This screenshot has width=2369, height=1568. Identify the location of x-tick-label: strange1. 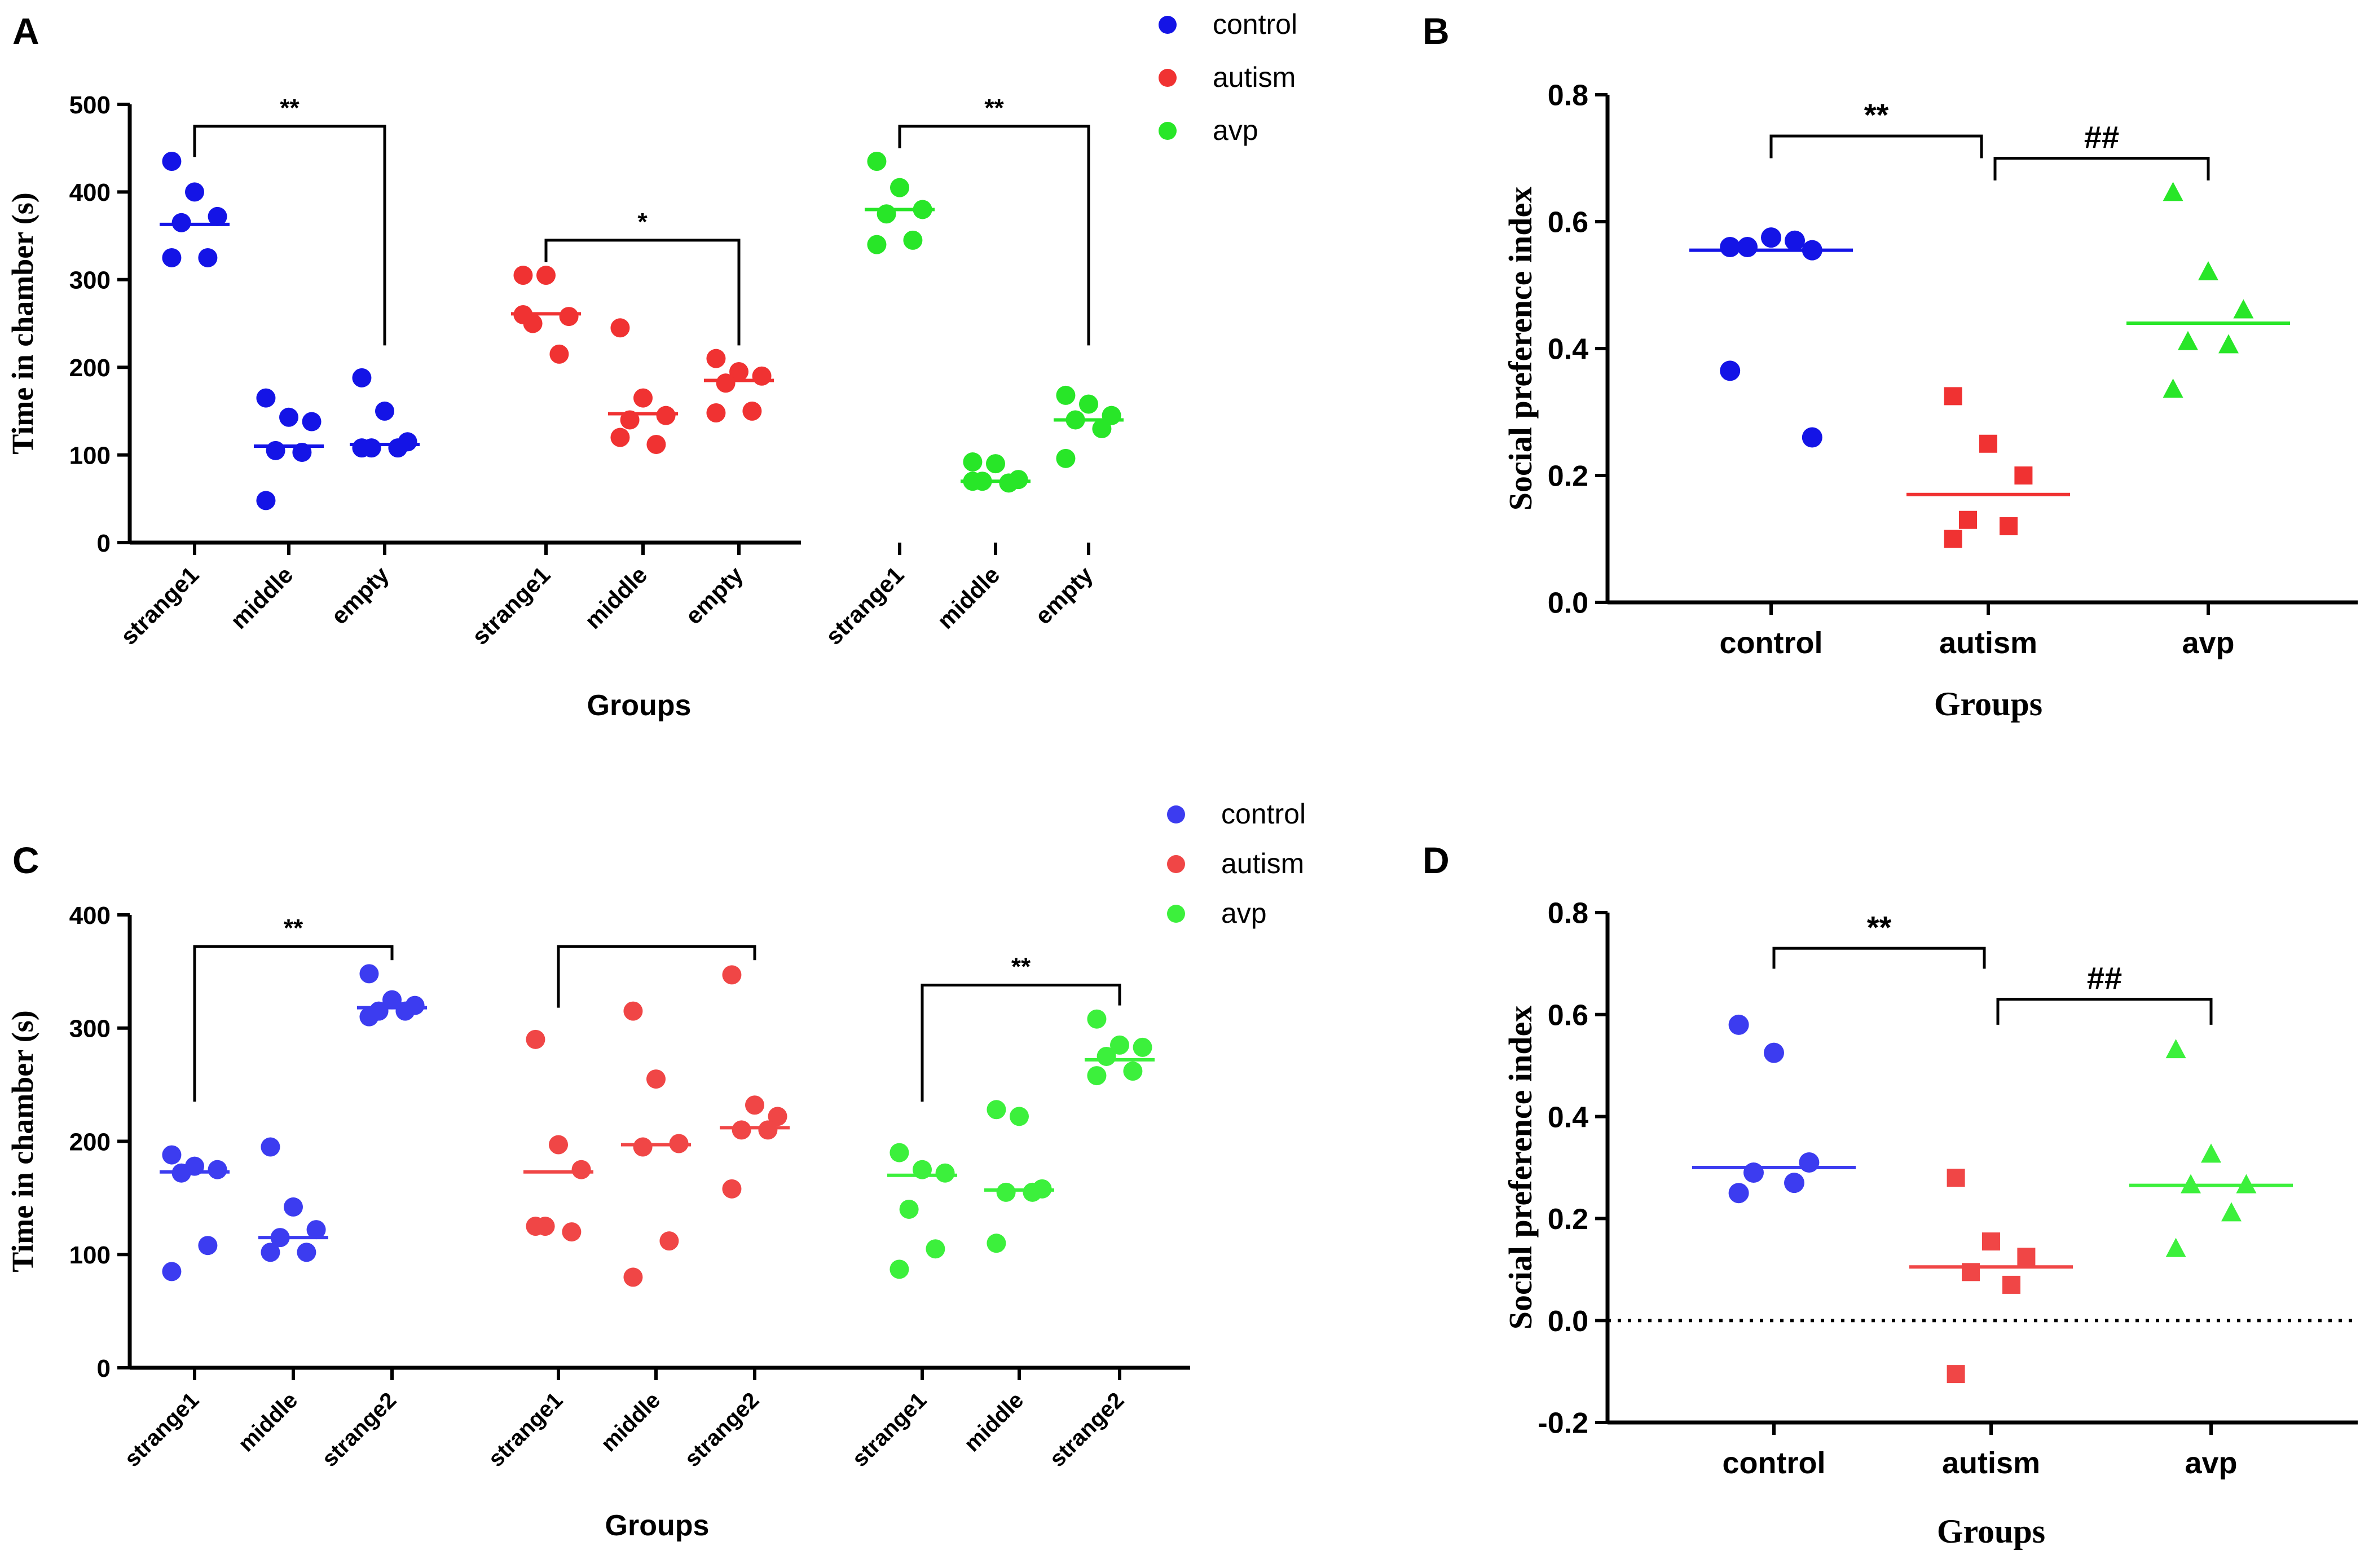
(510, 605).